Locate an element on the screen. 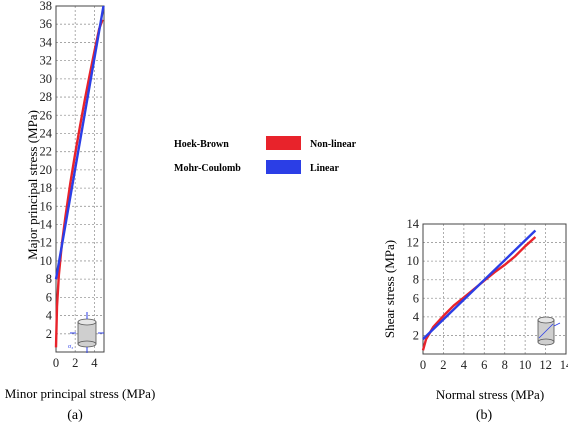 The height and width of the screenshot is (425, 568). chart-a-y-tick-label: 4 is located at coordinates (49, 316).